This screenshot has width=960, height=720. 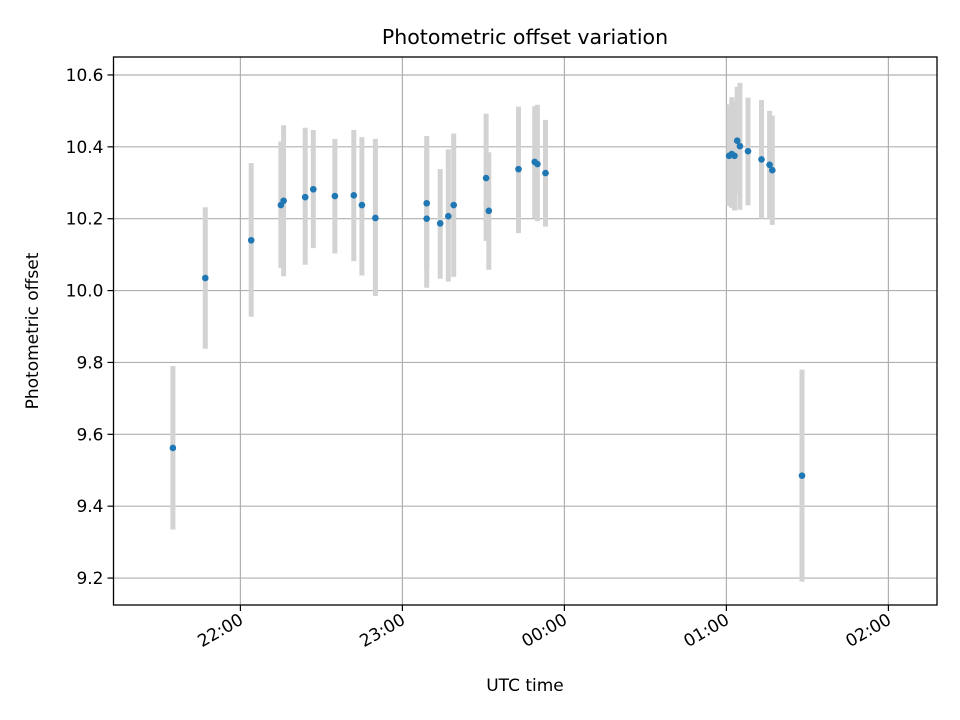 What do you see at coordinates (85, 292) in the screenshot?
I see `y-tick-label: 10.0` at bounding box center [85, 292].